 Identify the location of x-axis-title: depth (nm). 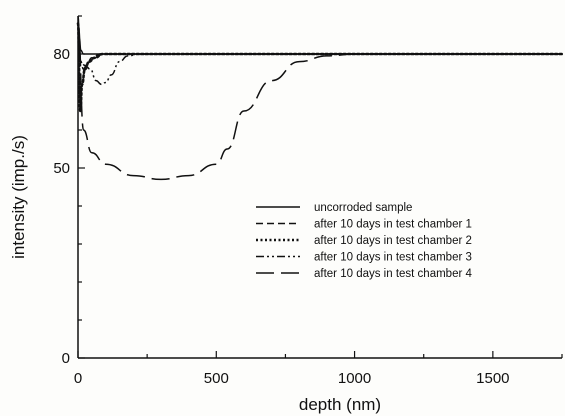
(340, 404).